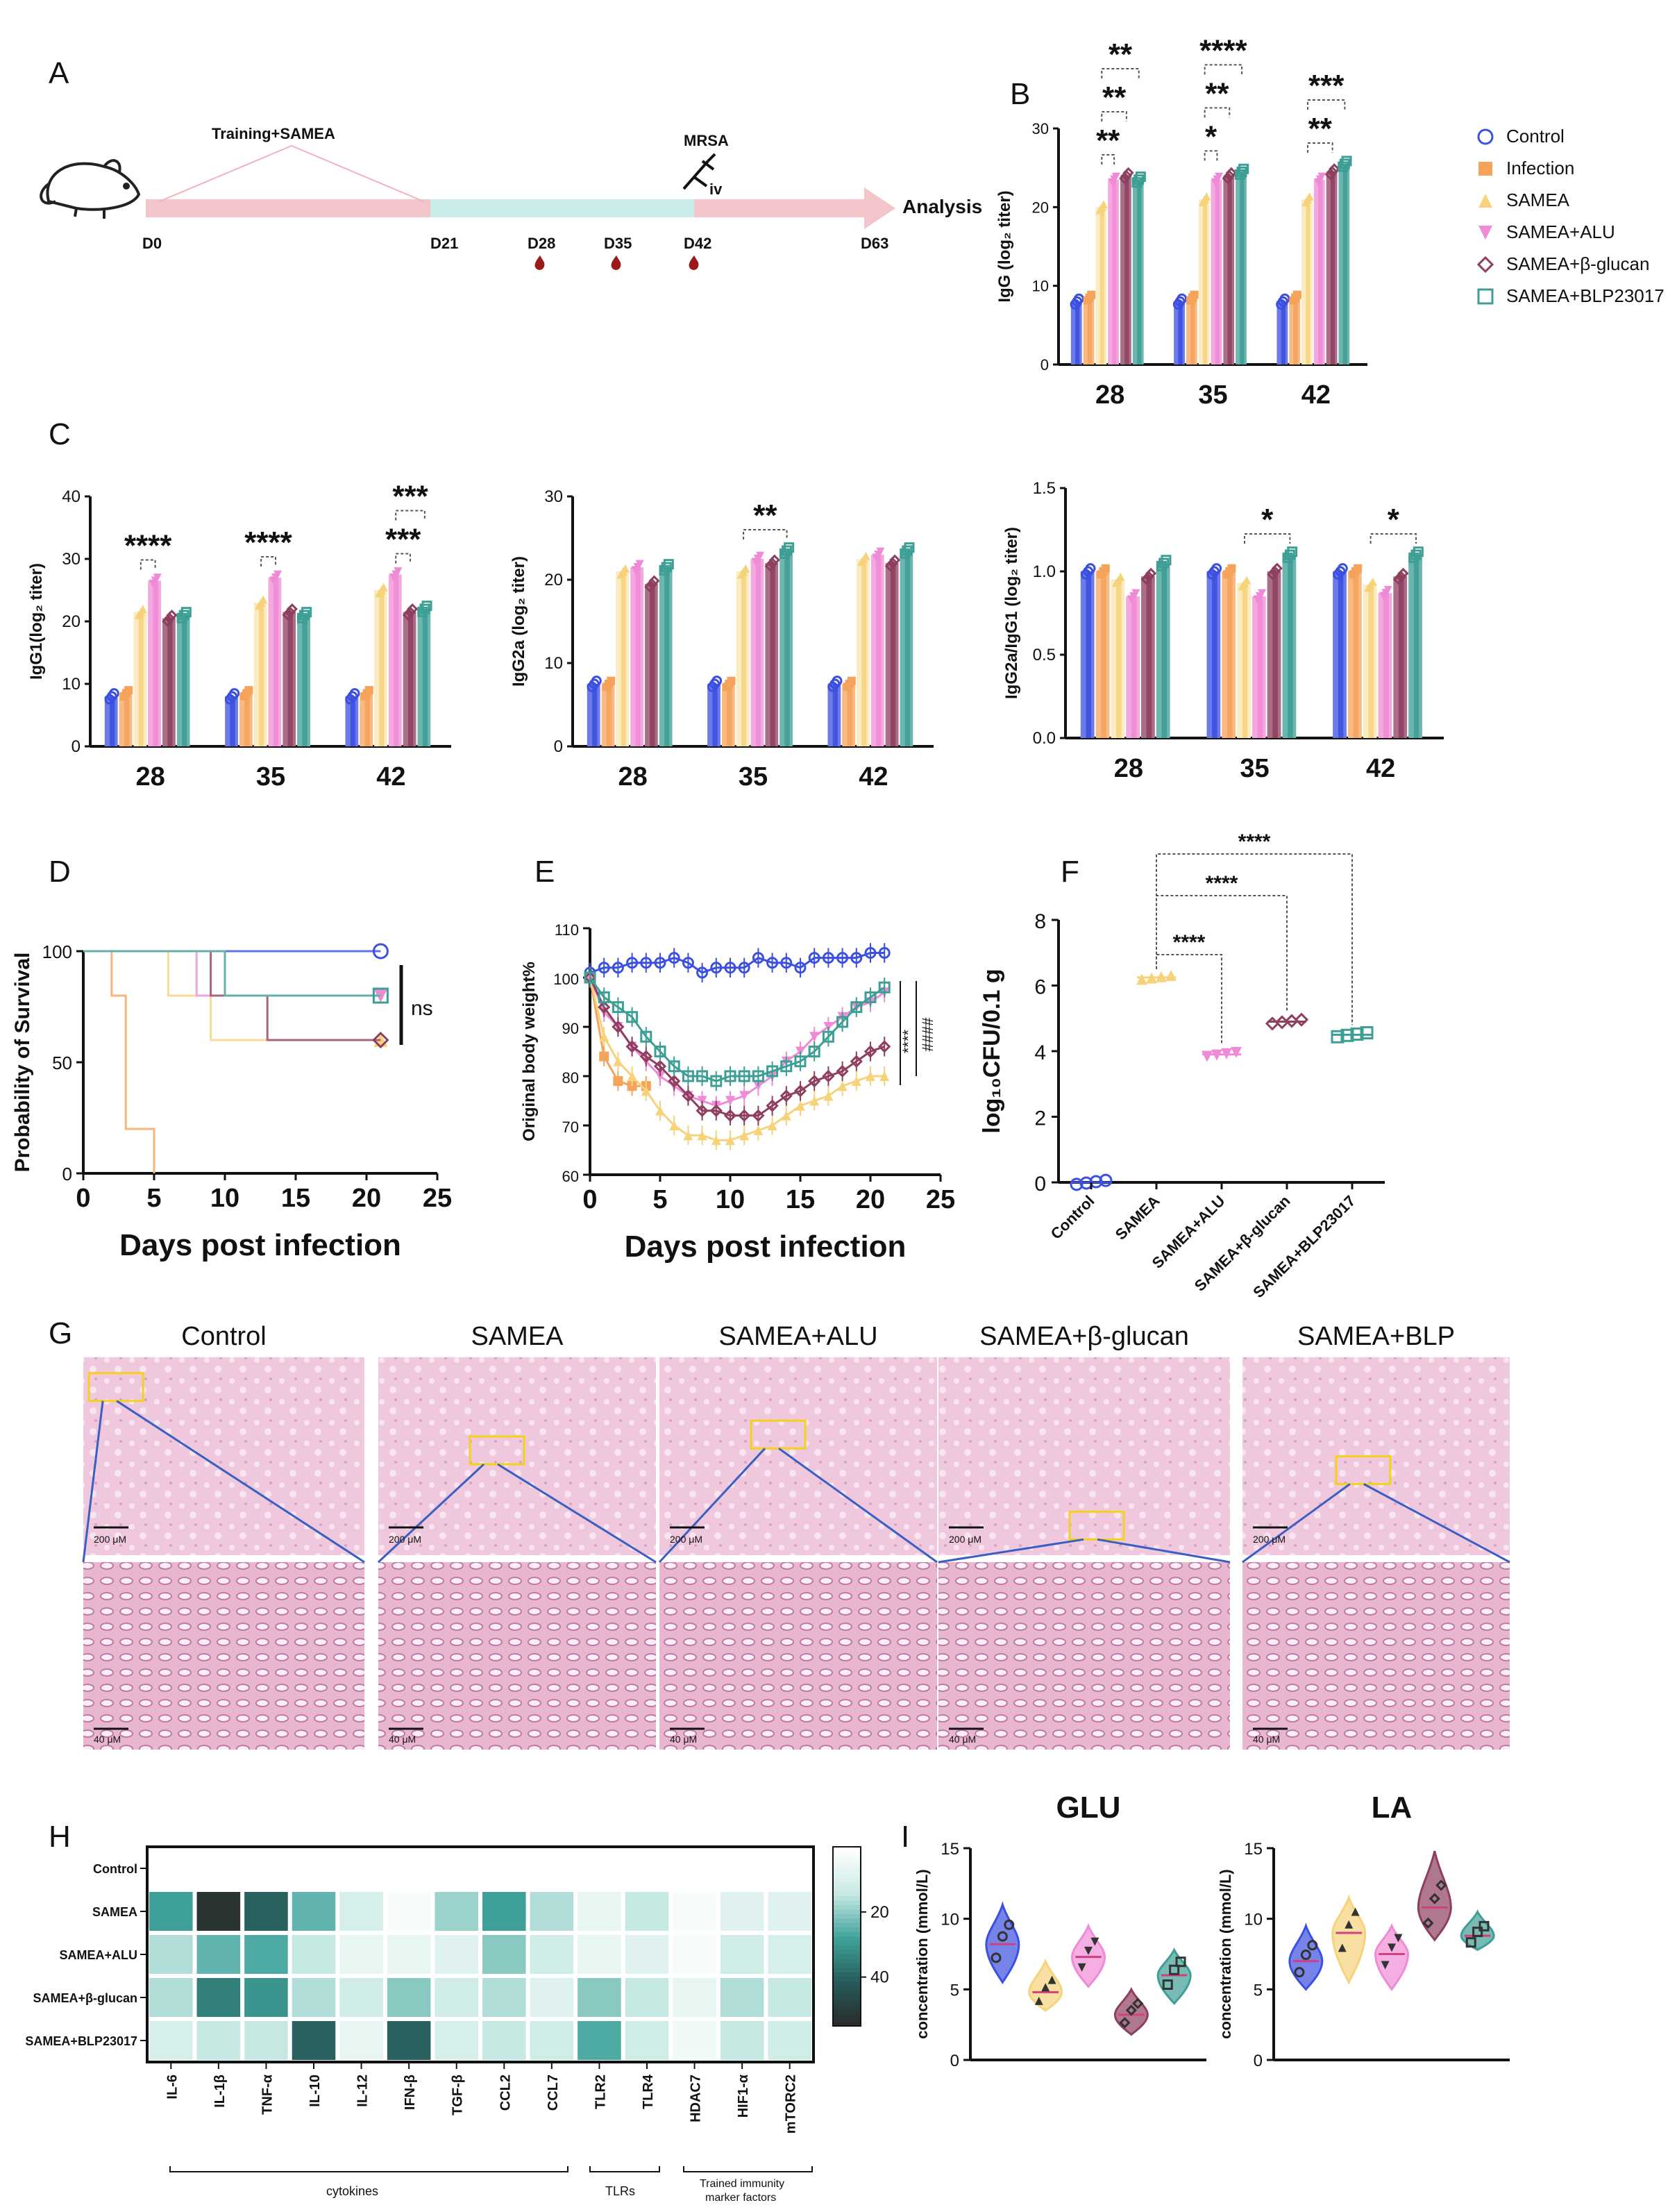  I want to click on chart-igg2a: 0 10 20 30 IgG2a (log₂ titer) 28 35 42 **, so click(721, 639).